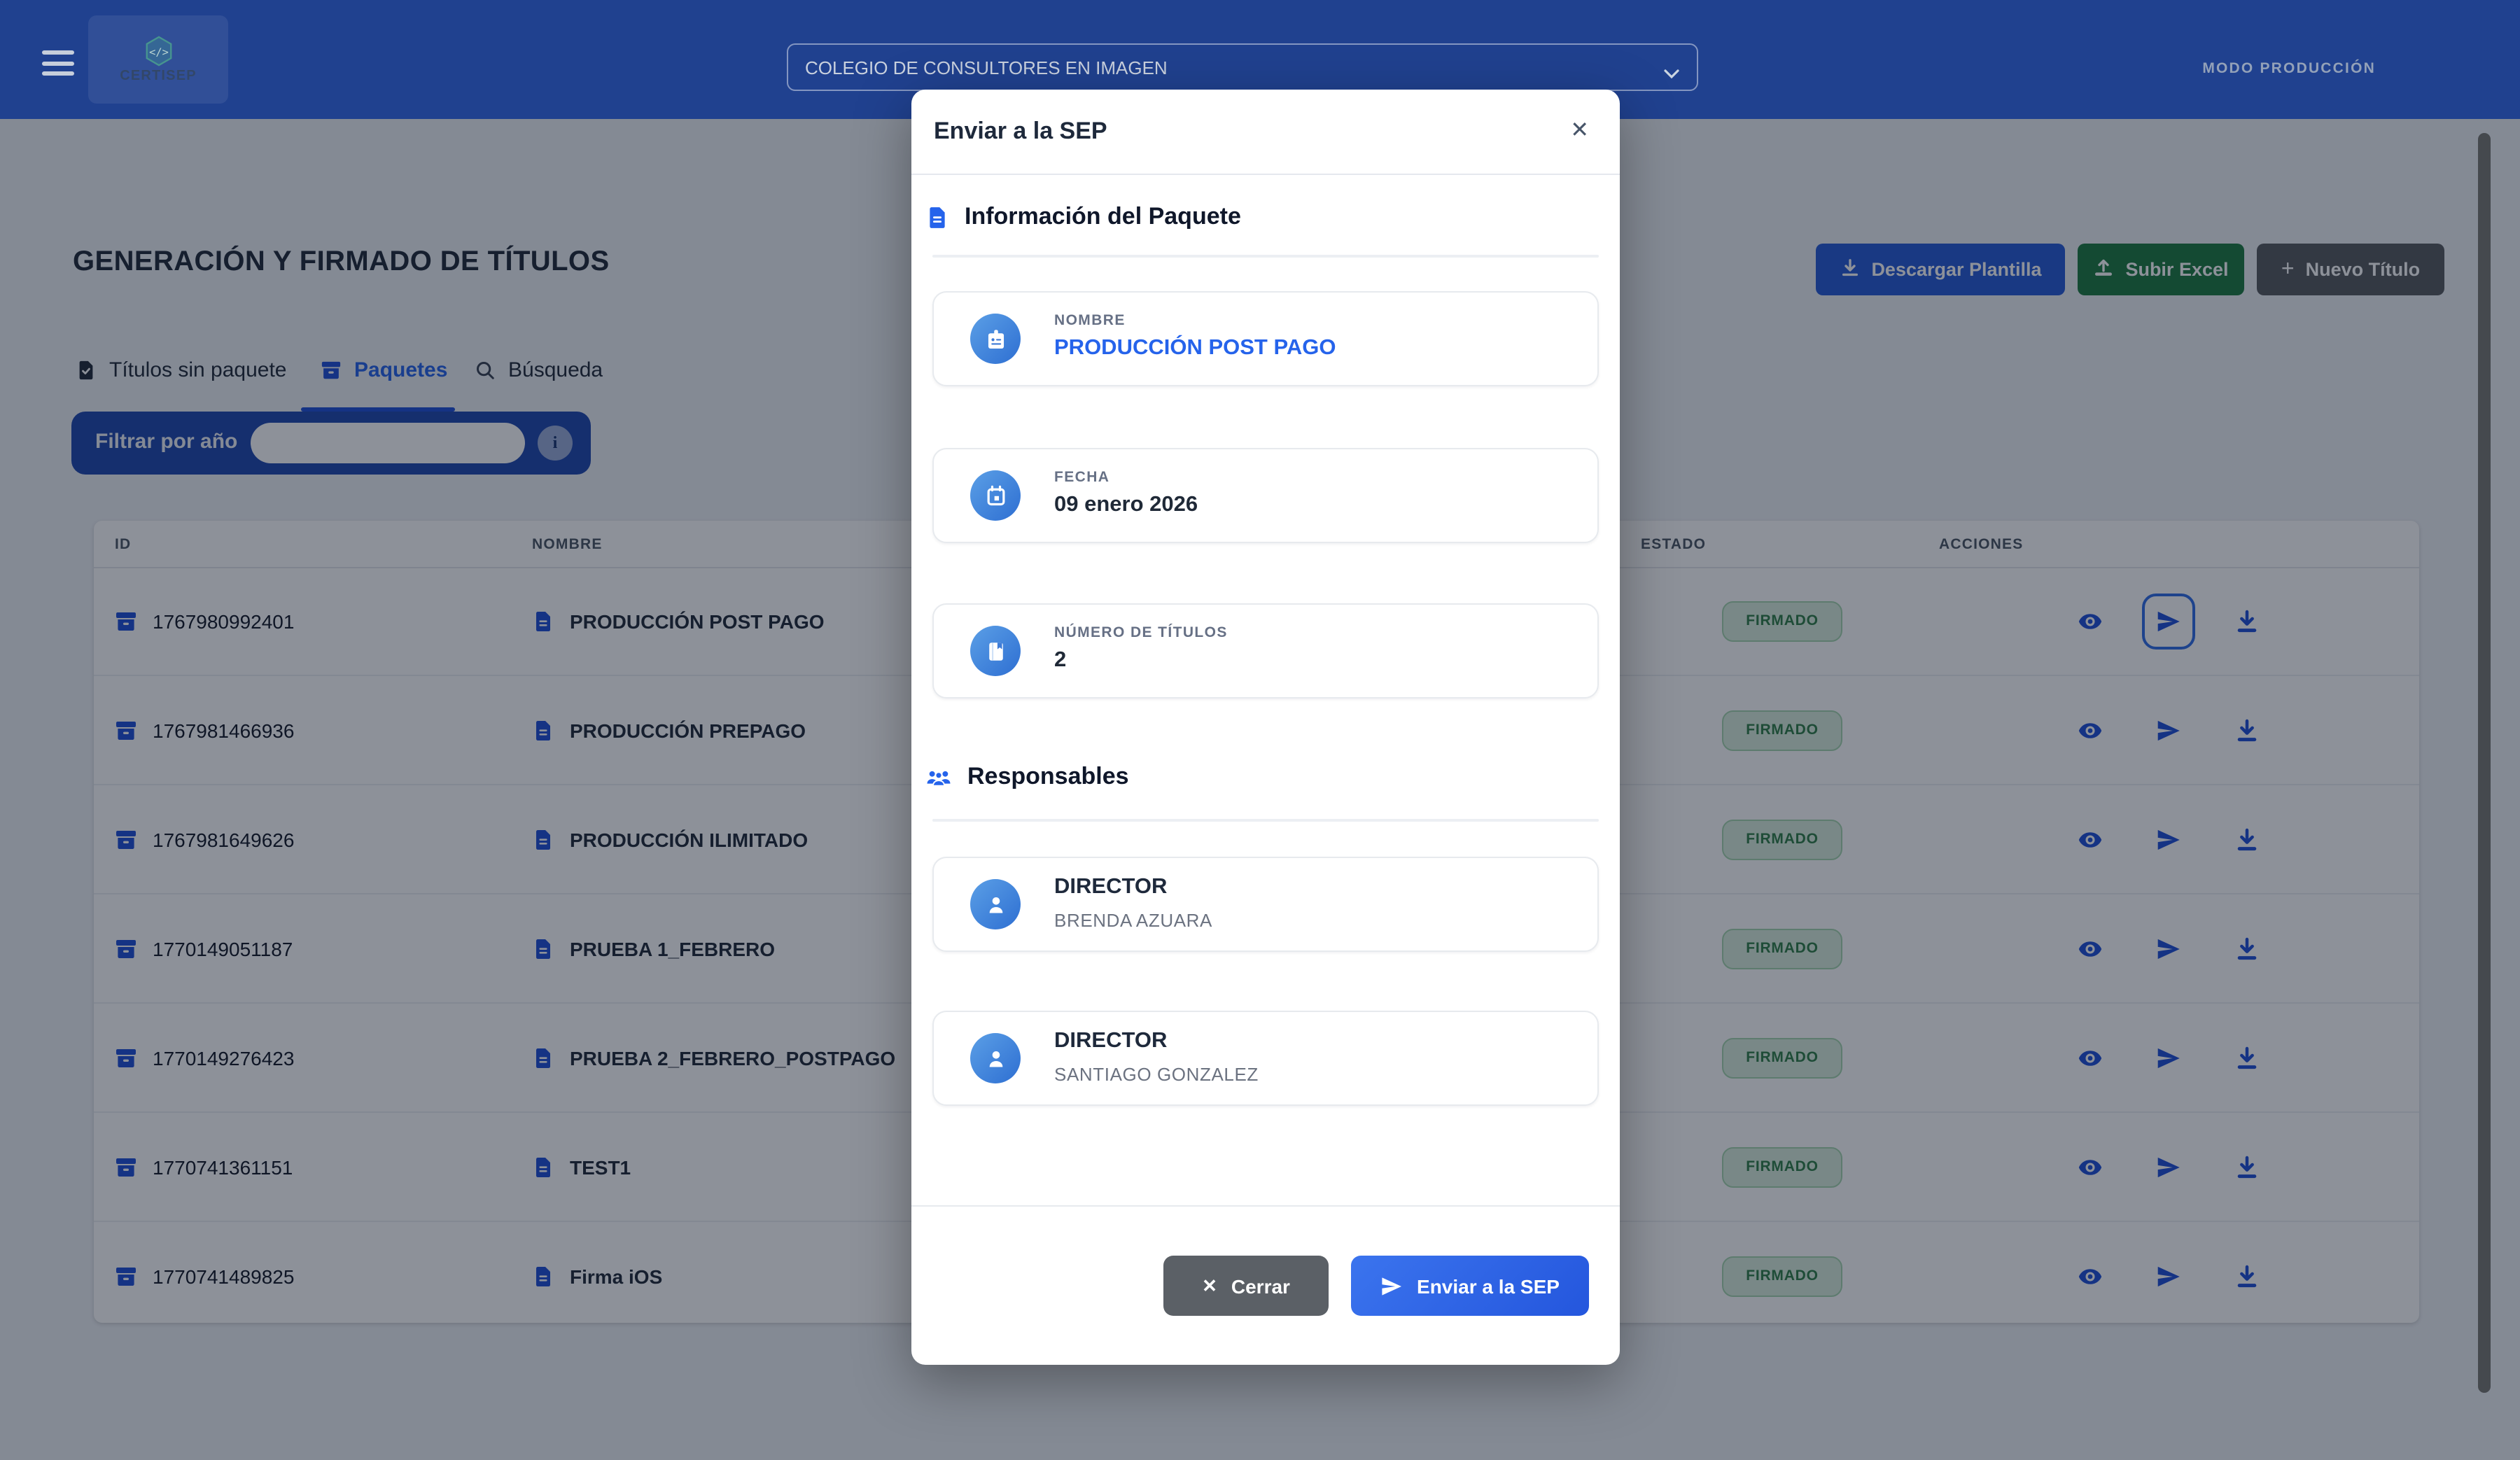 The width and height of the screenshot is (2520, 1460). I want to click on responsables-heading: Responsables, so click(1027, 777).